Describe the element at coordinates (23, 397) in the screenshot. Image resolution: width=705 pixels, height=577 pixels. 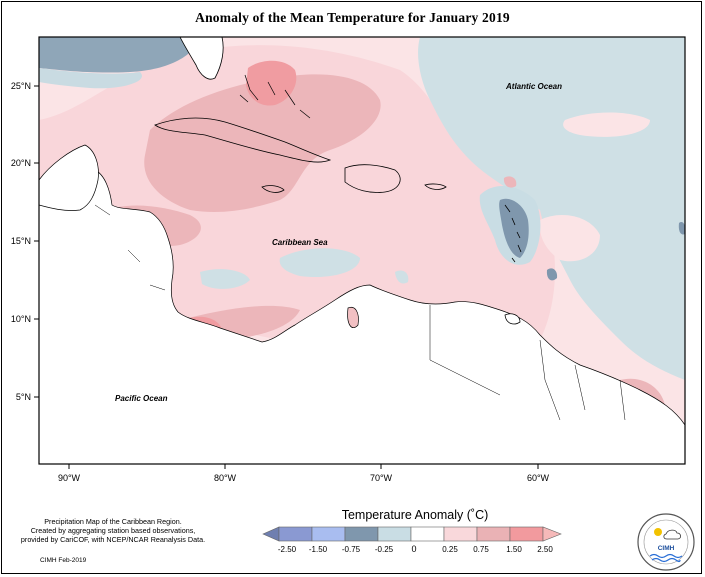
I see `lat-tick-label: 5°N` at that location.